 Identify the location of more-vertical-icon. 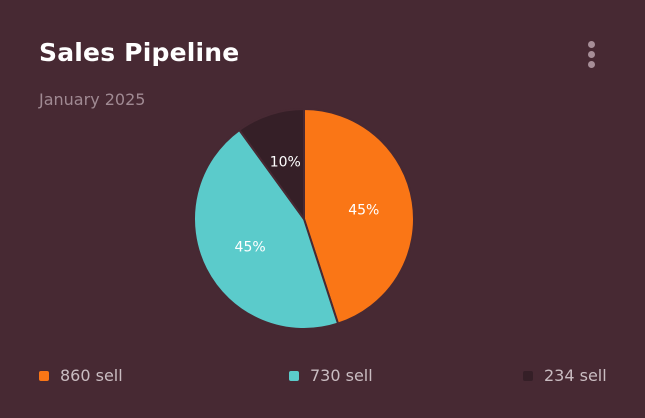
(591, 54).